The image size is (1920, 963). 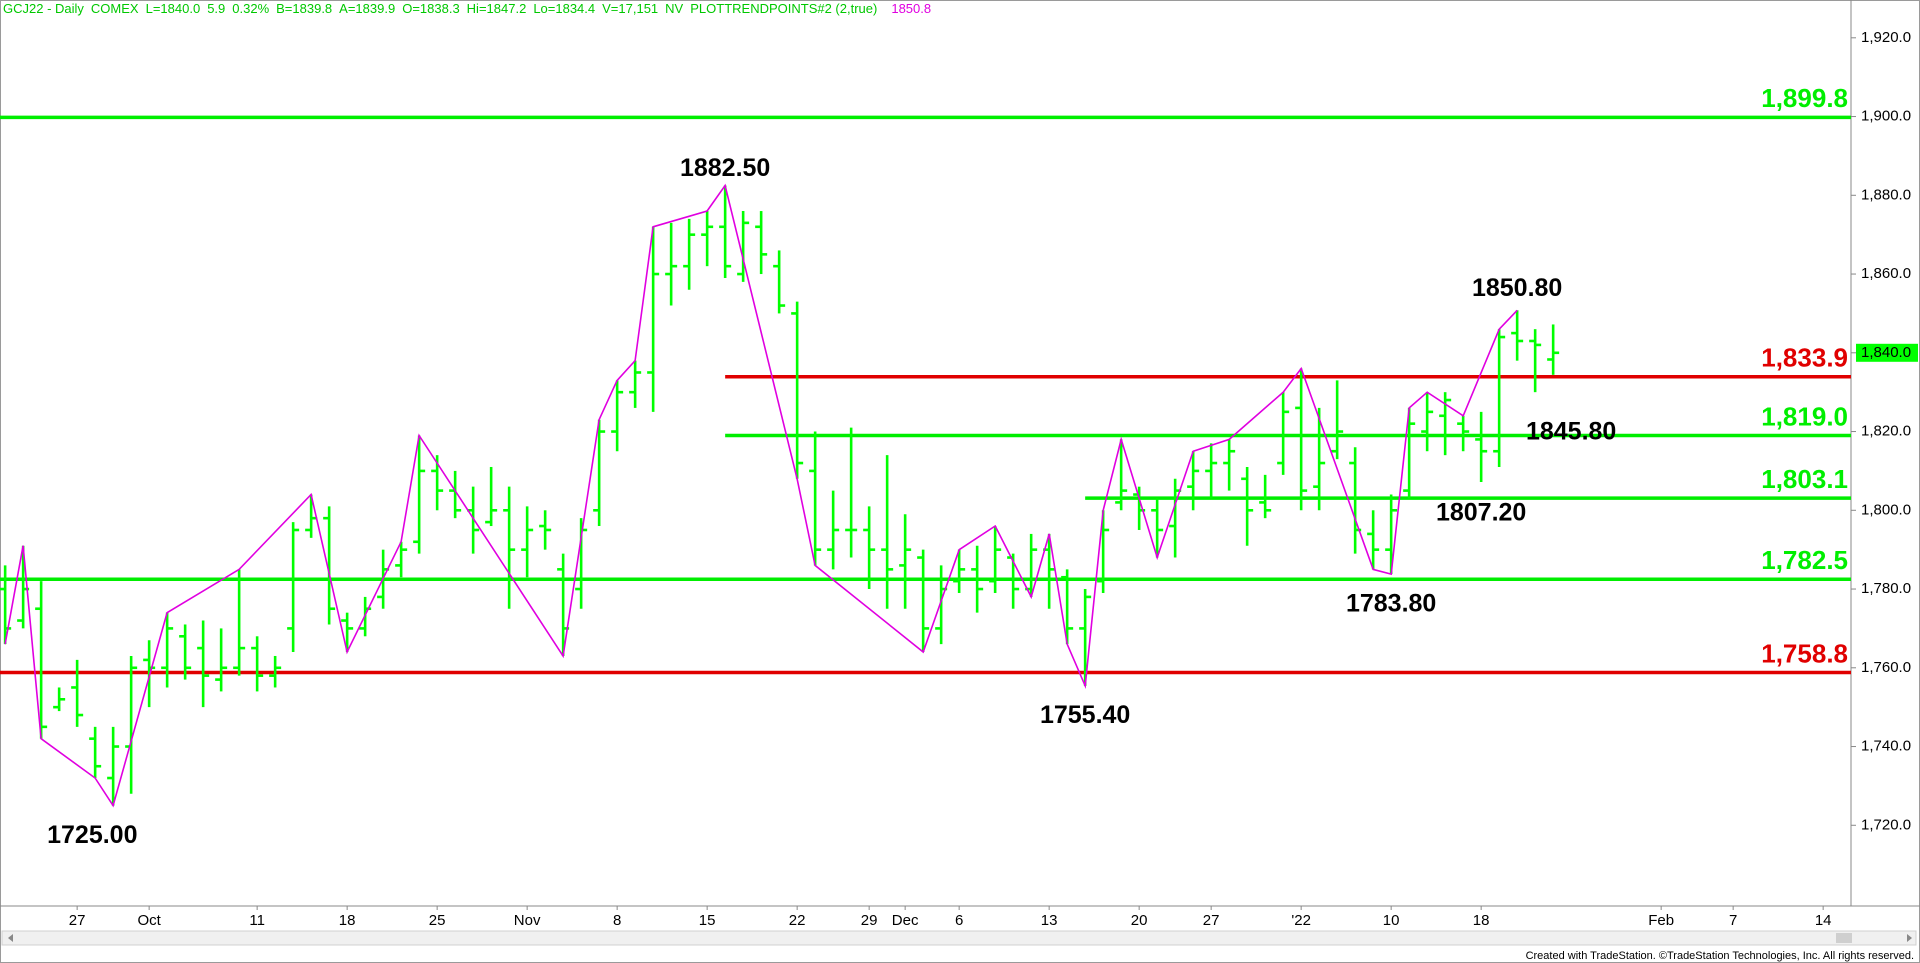 What do you see at coordinates (1886, 824) in the screenshot?
I see `y-tick-label: 1,720.0` at bounding box center [1886, 824].